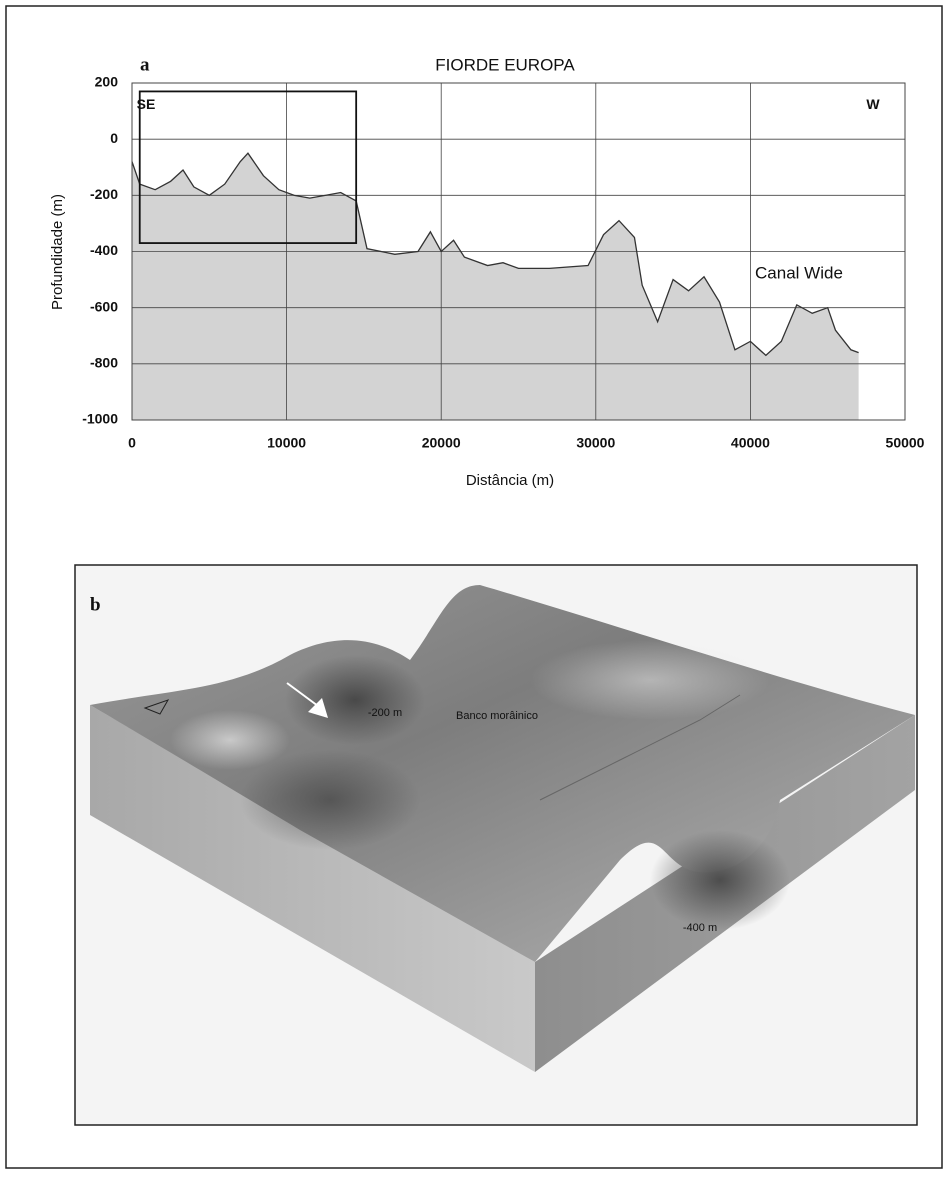 This screenshot has width=949, height=1179. I want to click on x-tick-label: 20000, so click(441, 443).